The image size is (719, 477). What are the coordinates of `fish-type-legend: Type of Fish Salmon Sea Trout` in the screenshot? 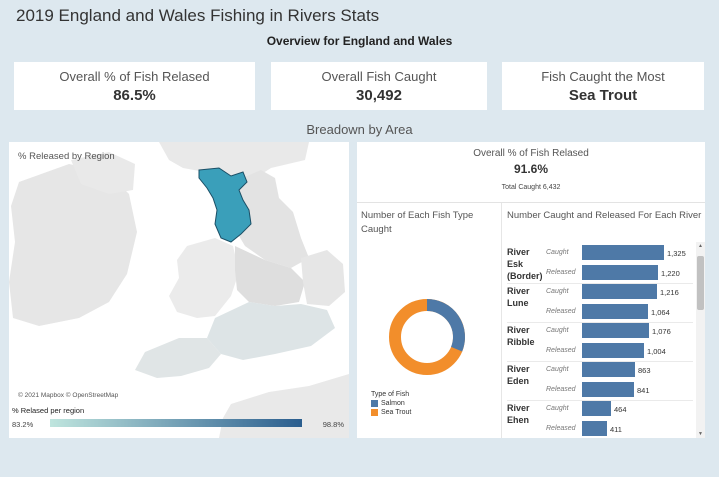 It's located at (391, 403).